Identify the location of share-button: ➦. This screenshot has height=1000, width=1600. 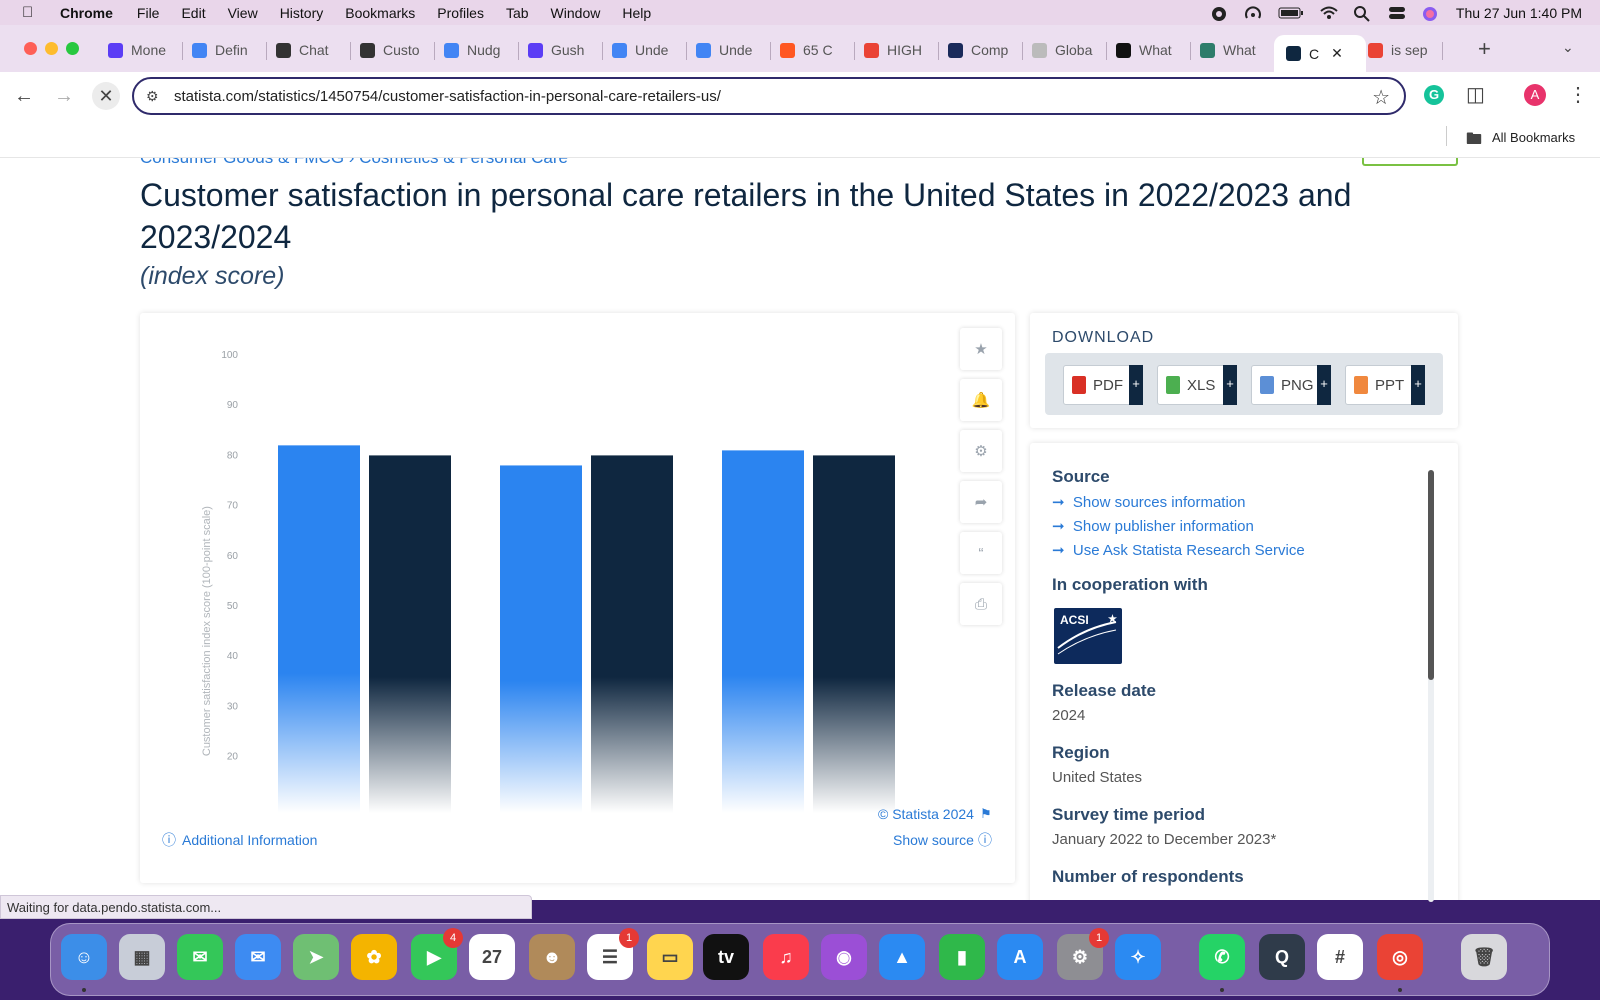
(981, 502).